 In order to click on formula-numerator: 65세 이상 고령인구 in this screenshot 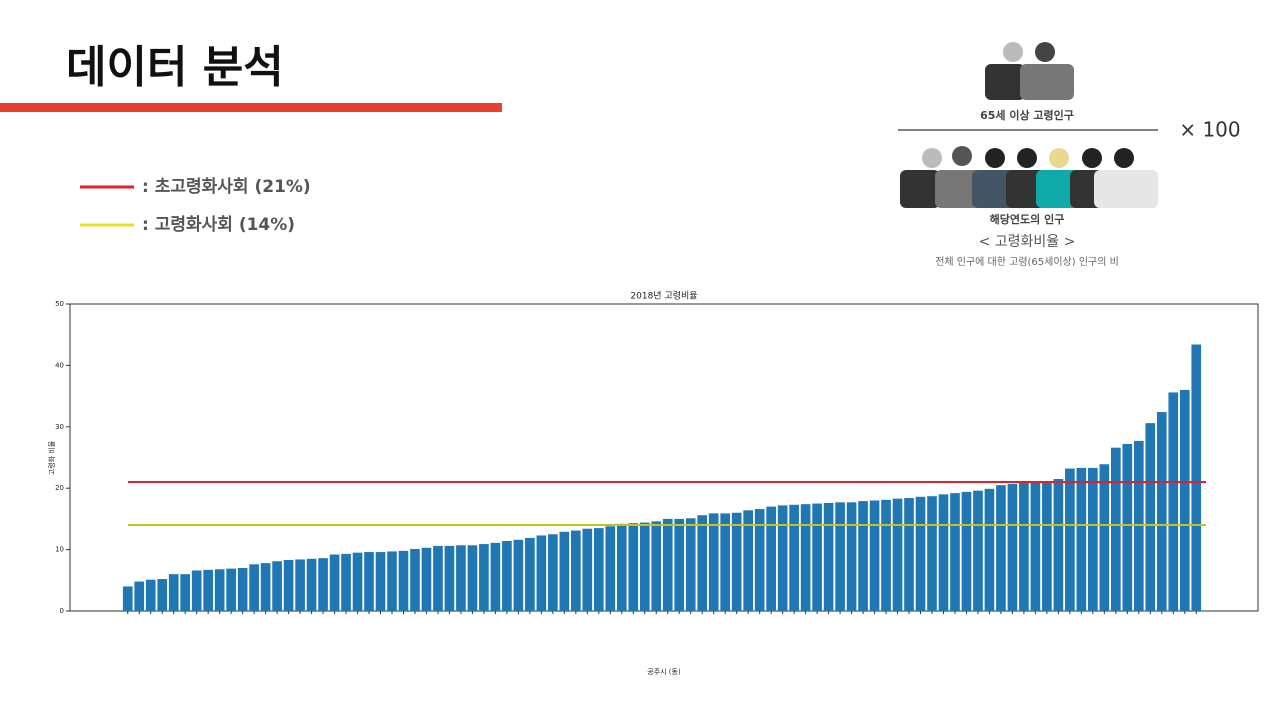, I will do `click(1027, 115)`.